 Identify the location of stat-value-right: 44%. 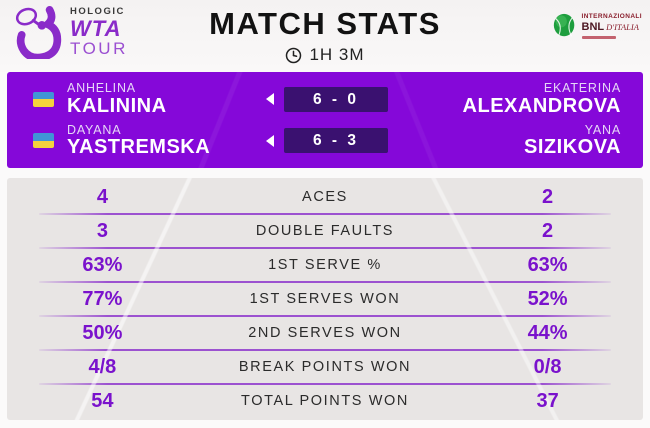
(547, 332).